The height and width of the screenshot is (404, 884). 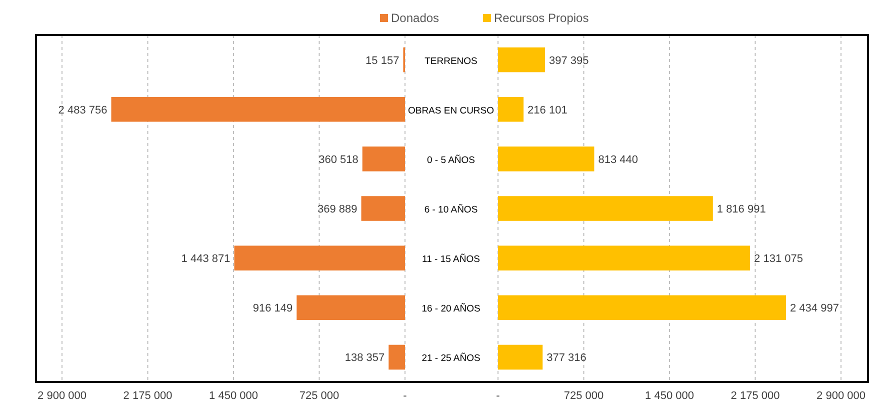 What do you see at coordinates (451, 61) in the screenshot?
I see `y-tick-label: TERRENOS` at bounding box center [451, 61].